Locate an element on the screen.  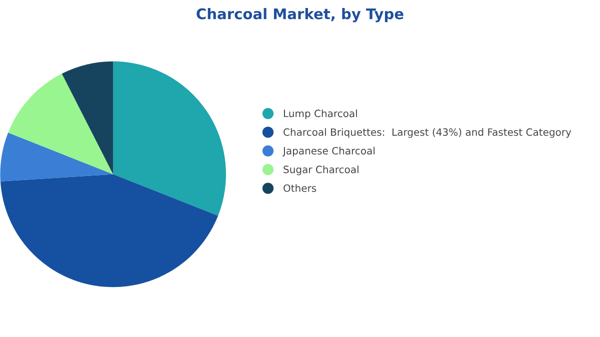
legend-label: Others is located at coordinates (300, 188).